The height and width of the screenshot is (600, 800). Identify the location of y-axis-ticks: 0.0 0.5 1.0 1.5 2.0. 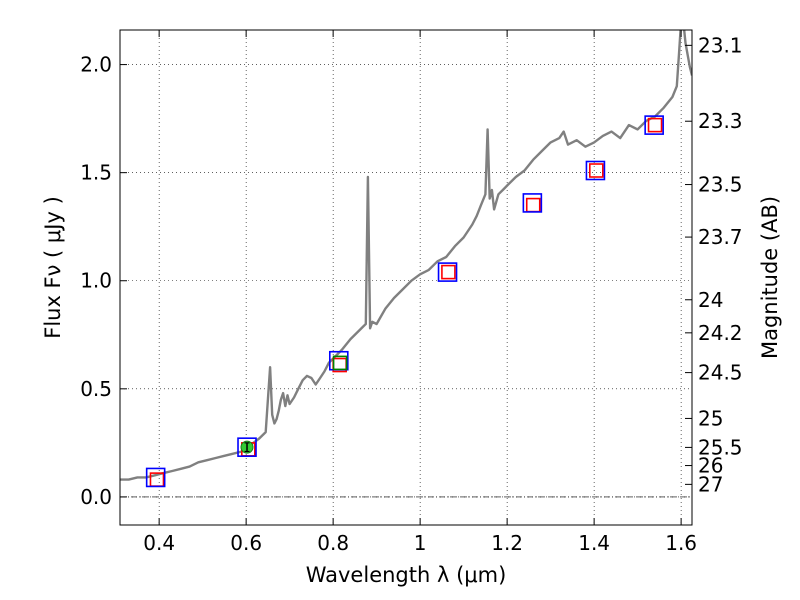
(103, 281).